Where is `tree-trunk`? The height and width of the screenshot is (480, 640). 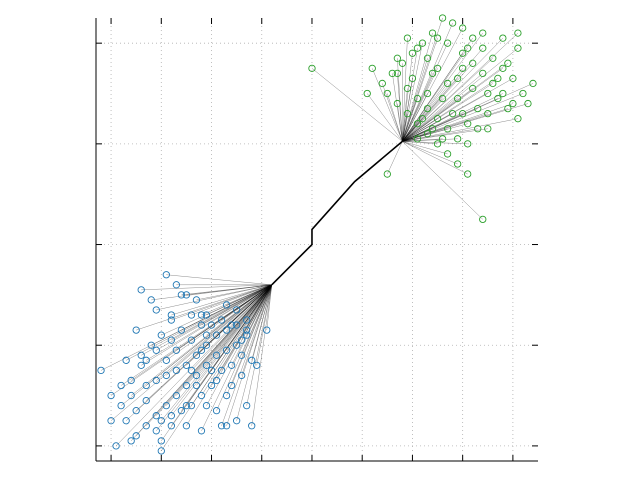 tree-trunk is located at coordinates (337, 213).